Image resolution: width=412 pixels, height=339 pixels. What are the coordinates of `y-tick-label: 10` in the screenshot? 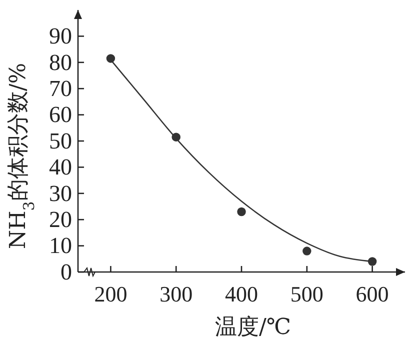 It's located at (60, 245).